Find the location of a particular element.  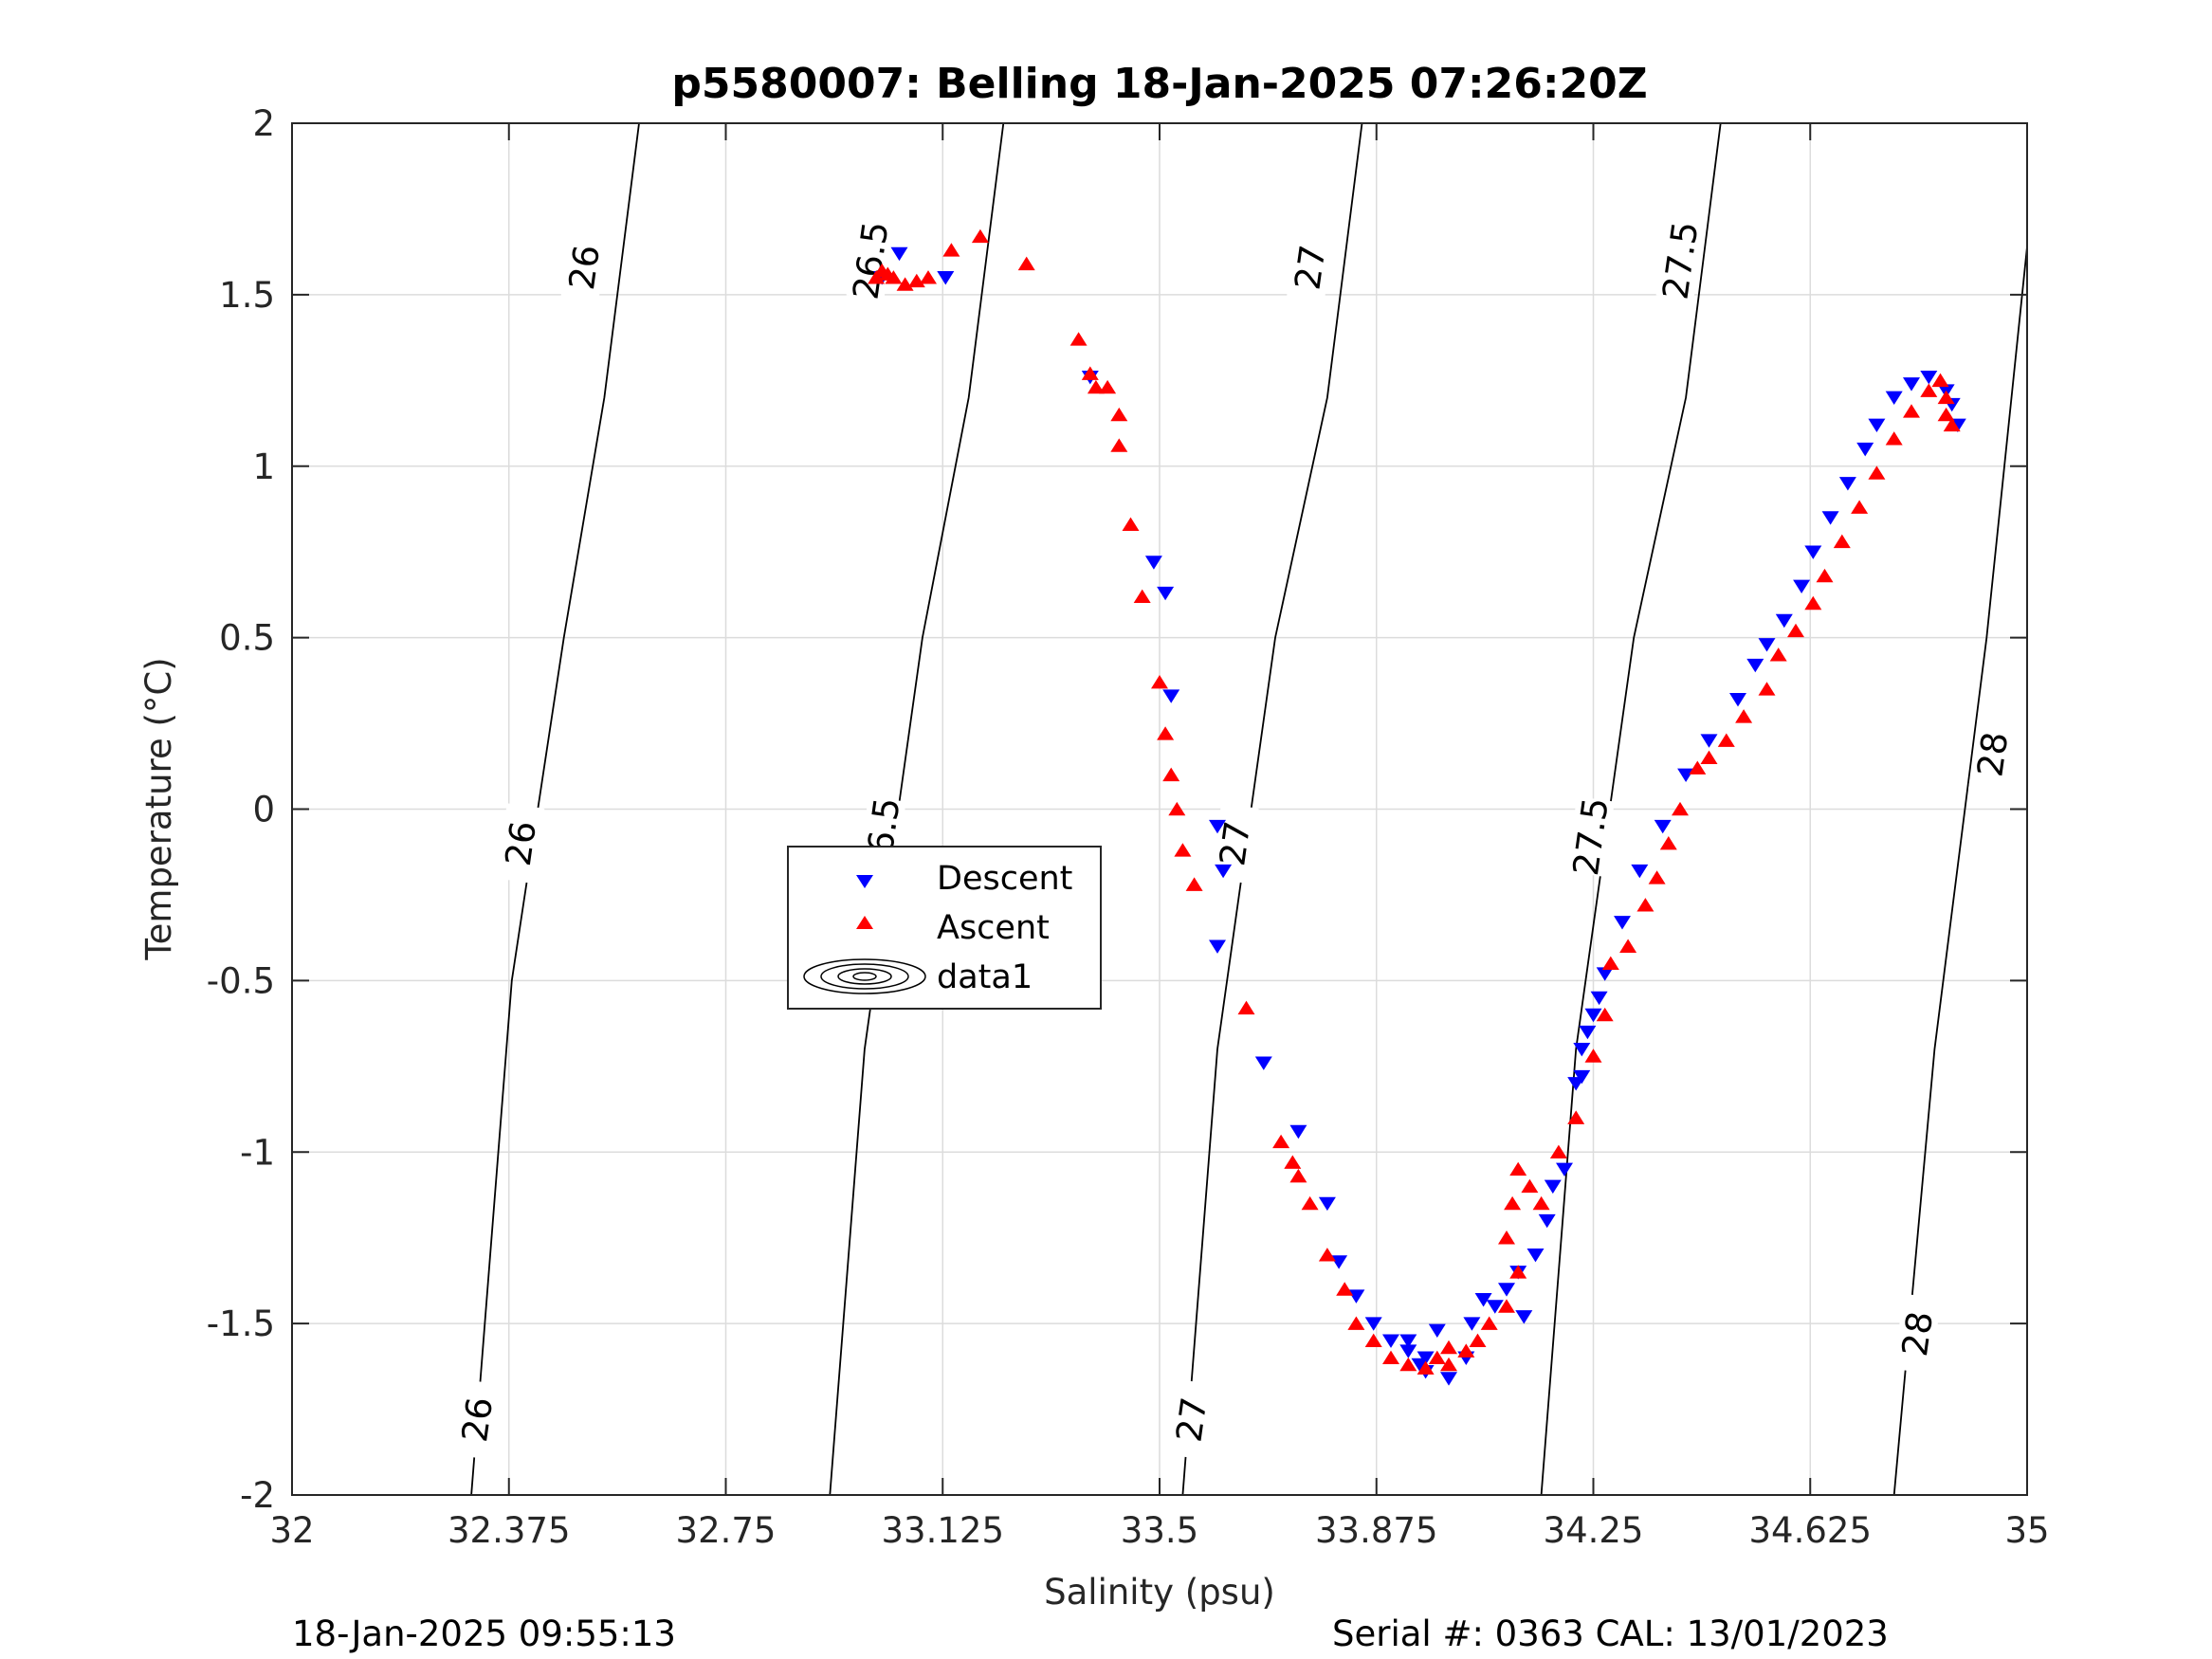

y-tick-label: 2 is located at coordinates (263, 123).